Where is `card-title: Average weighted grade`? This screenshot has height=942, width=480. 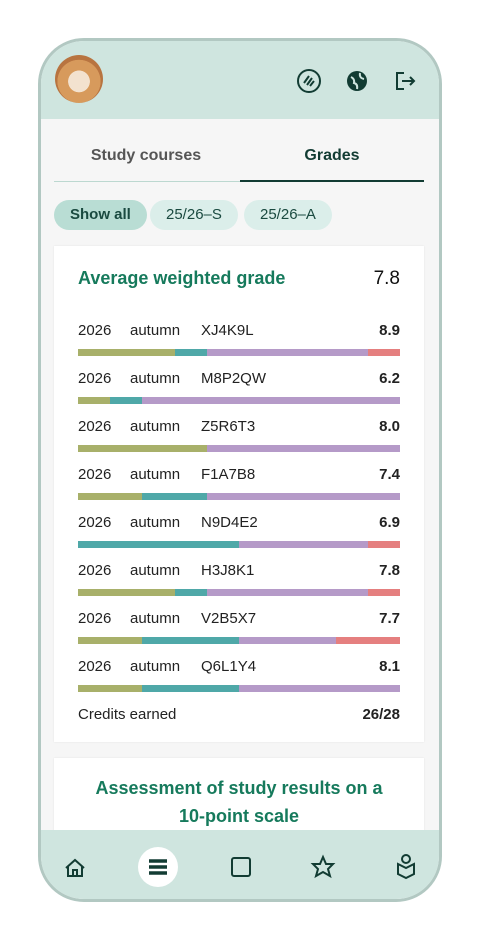
card-title: Average weighted grade is located at coordinates (182, 278).